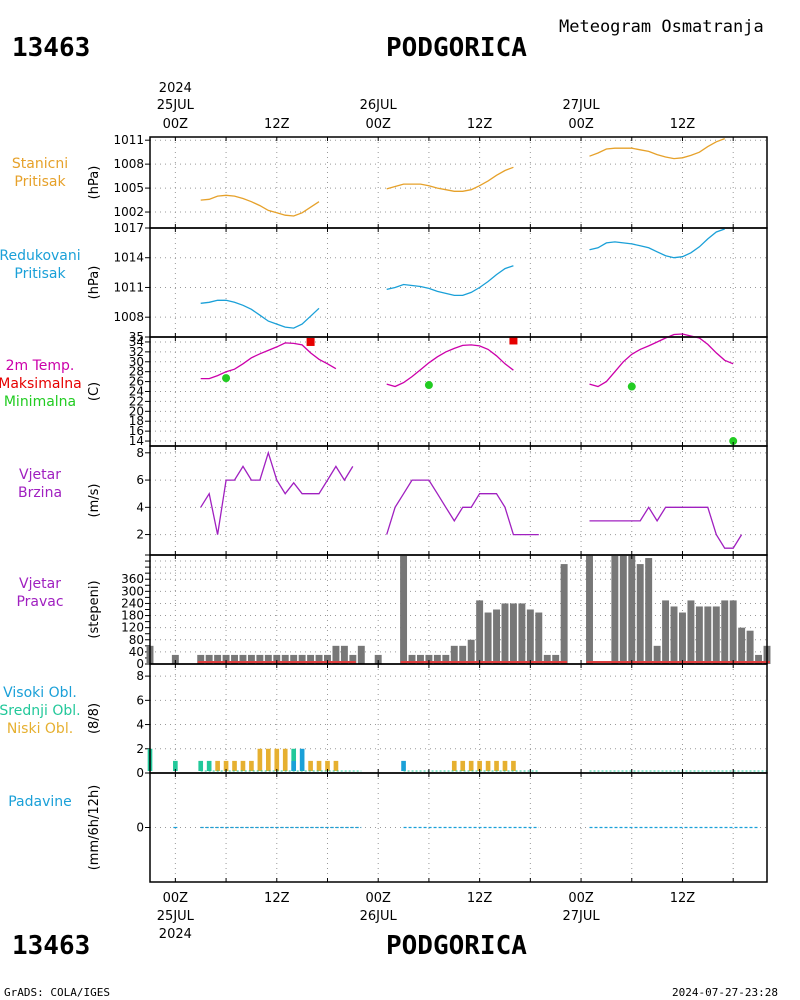  What do you see at coordinates (140, 535) in the screenshot?
I see `y-tick-label: 2` at bounding box center [140, 535].